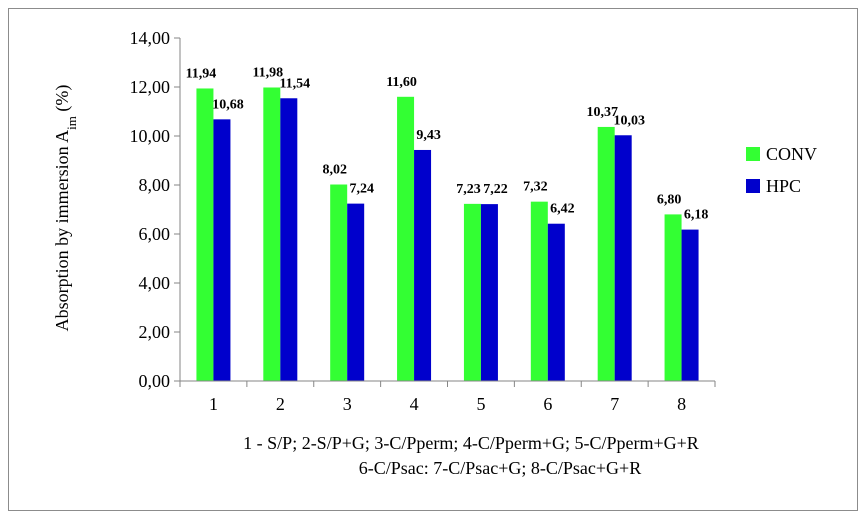 This screenshot has height=520, width=867. I want to click on x-tick-label: 1, so click(213, 404).